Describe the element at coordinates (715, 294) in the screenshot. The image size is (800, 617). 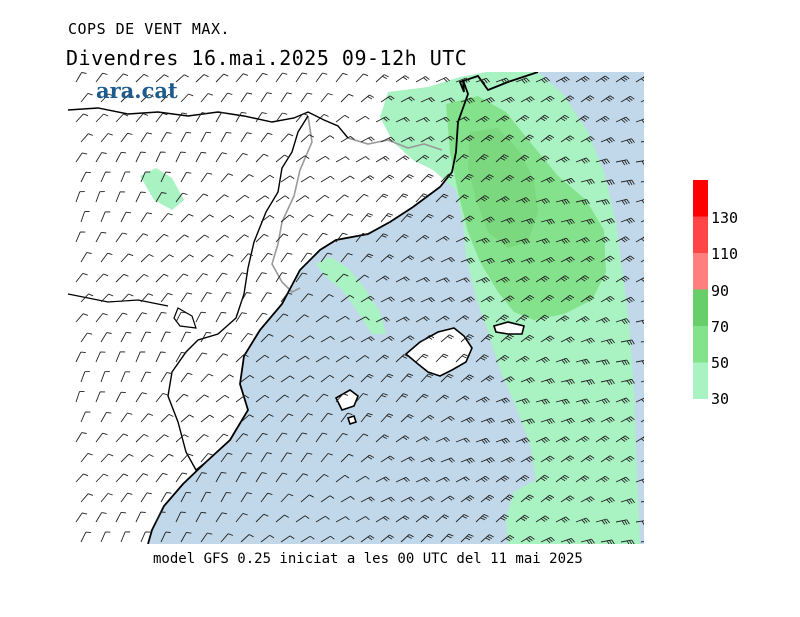
I see `color-legend: 130 110 90 70 50 30` at that location.